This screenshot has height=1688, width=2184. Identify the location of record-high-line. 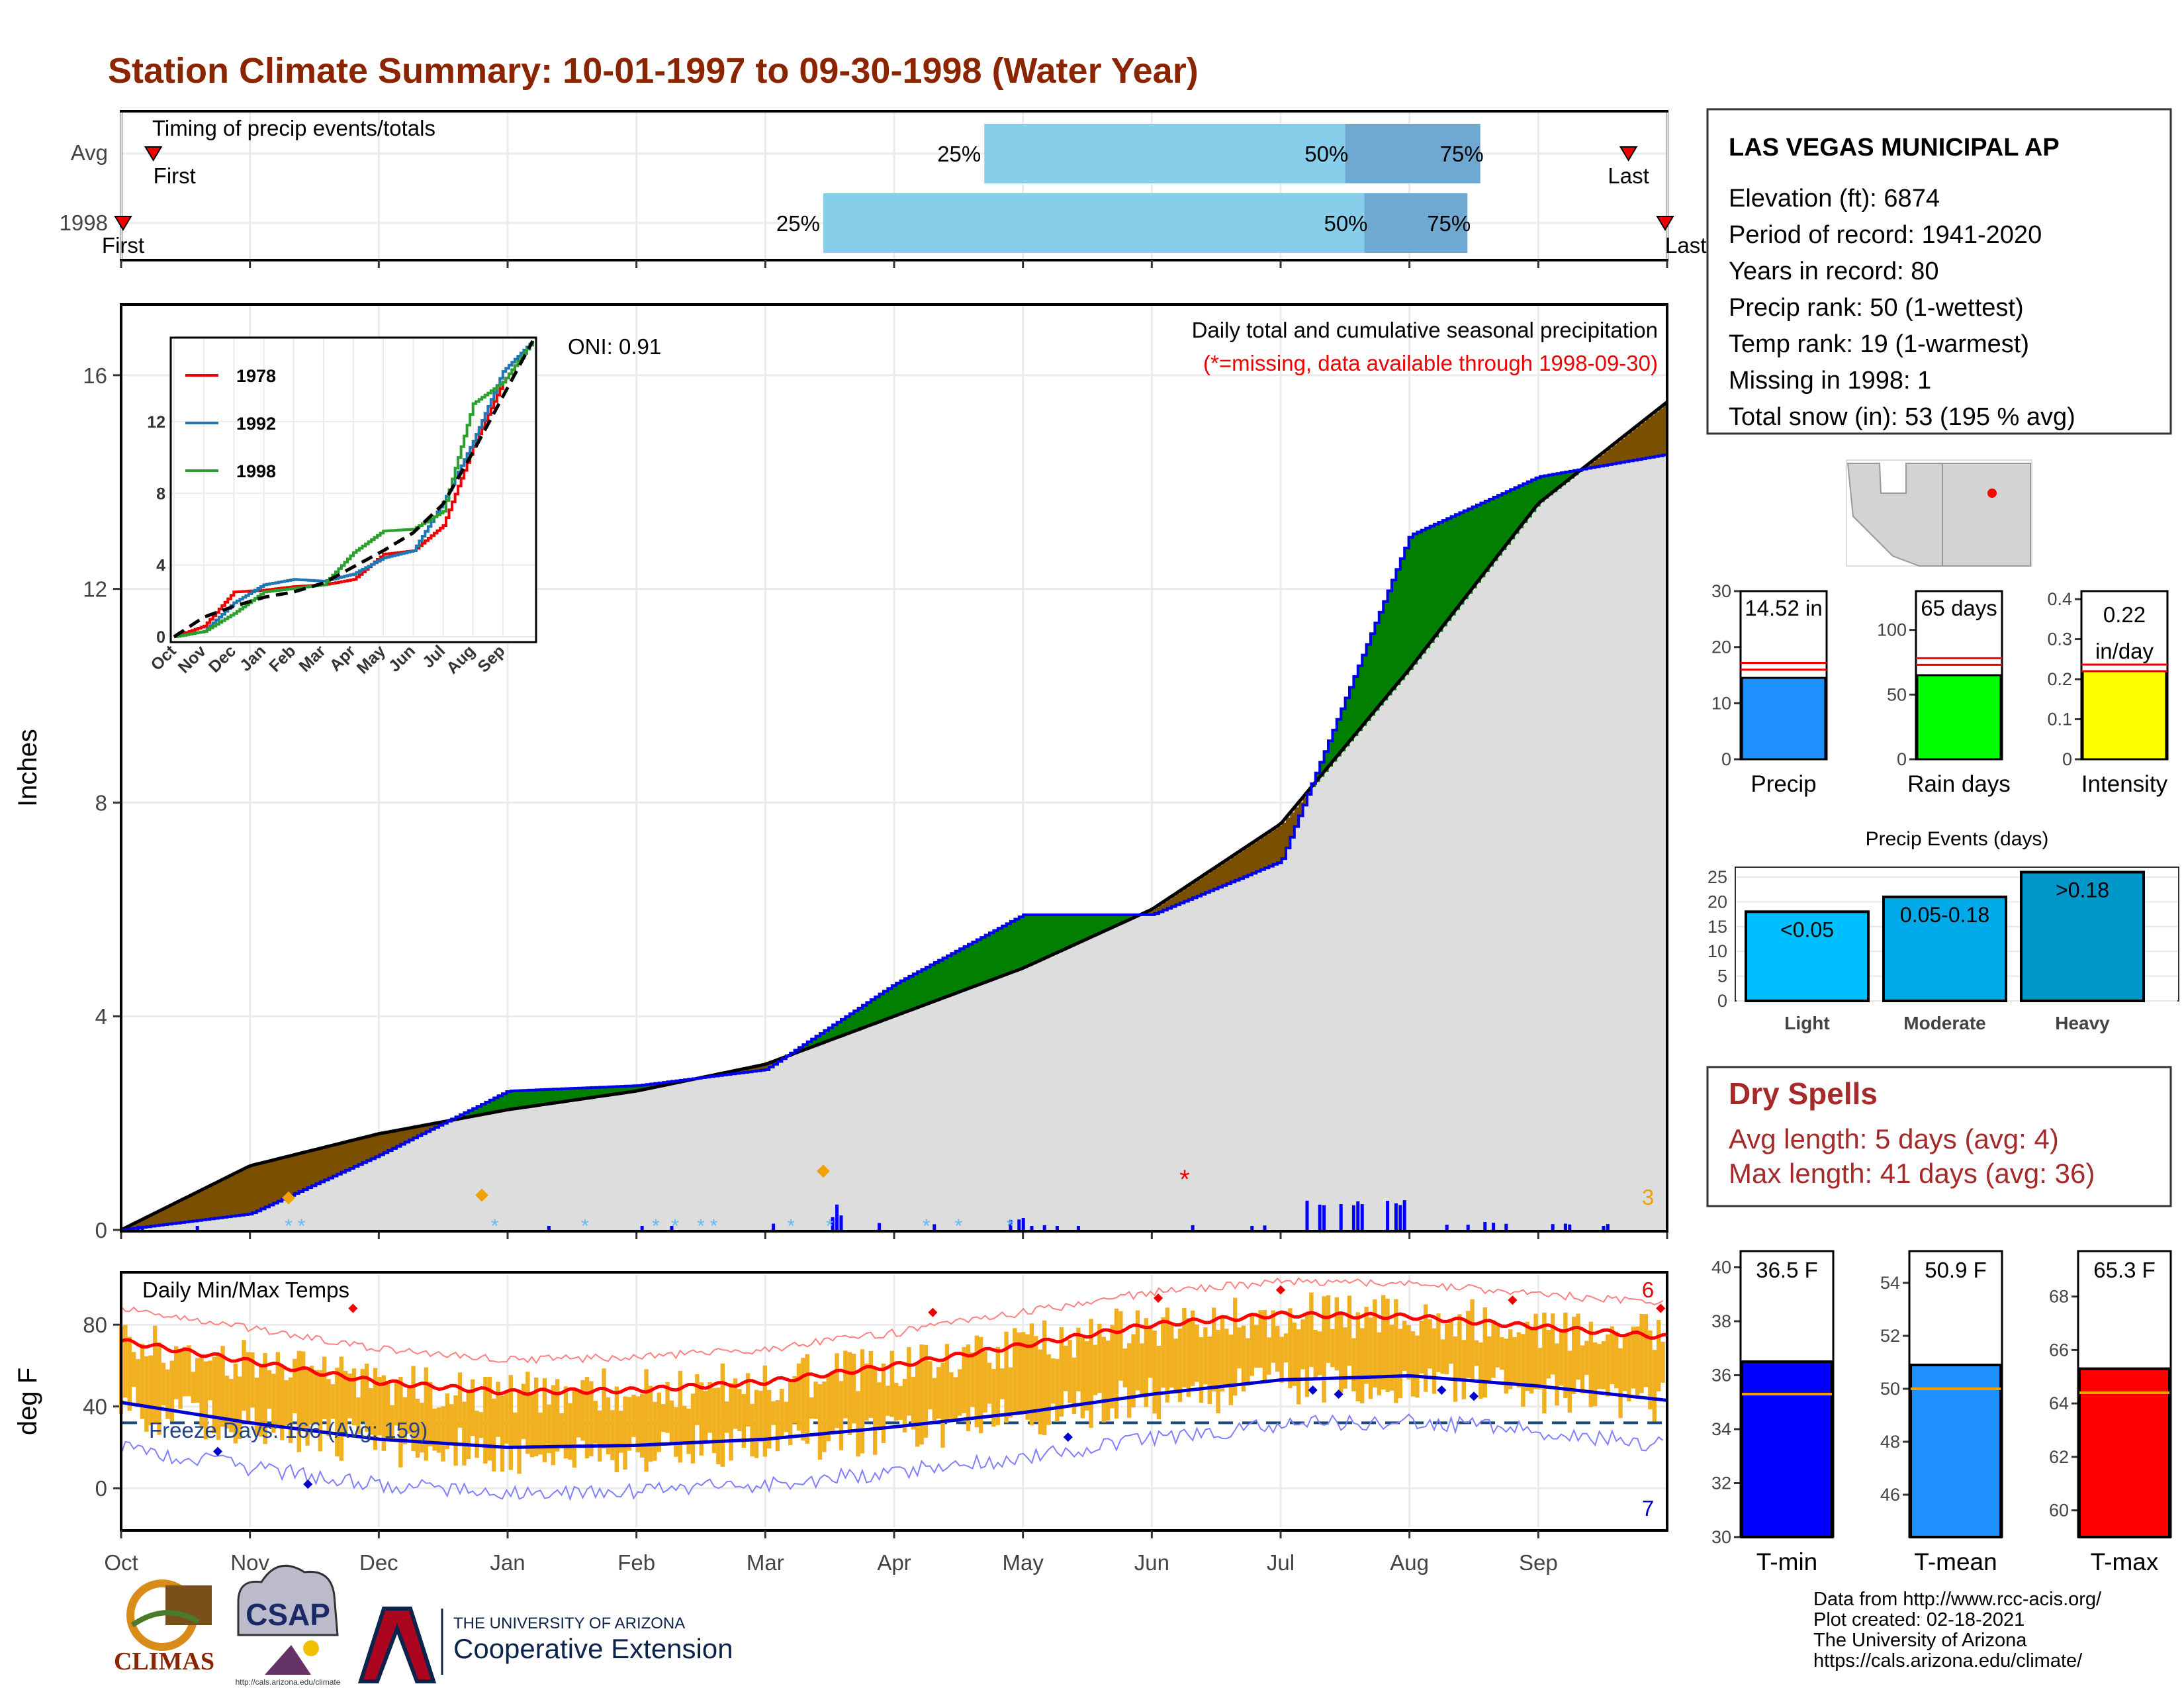
(892, 1320).